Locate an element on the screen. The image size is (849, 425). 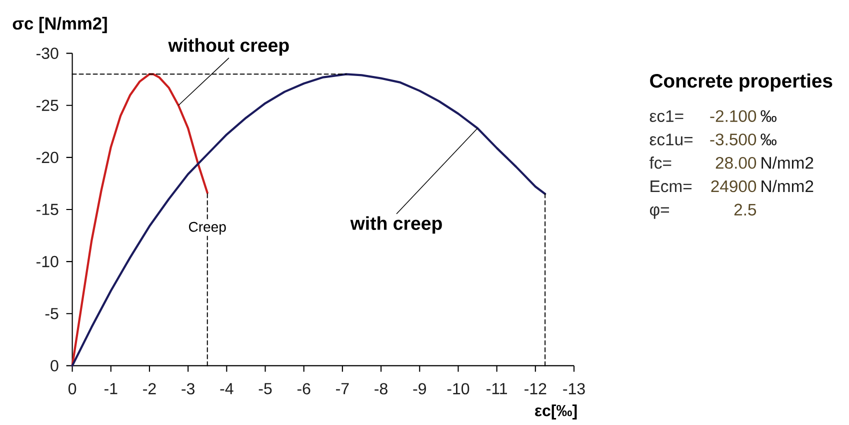
annotation: with creep is located at coordinates (396, 225).